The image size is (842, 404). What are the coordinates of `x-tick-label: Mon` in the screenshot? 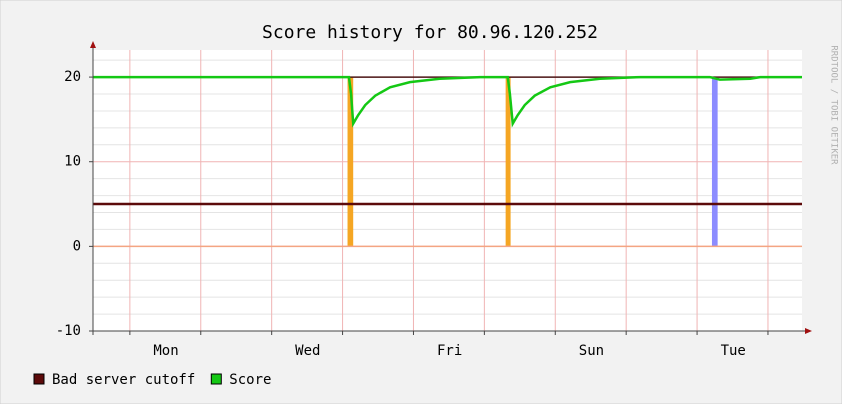 It's located at (165, 351).